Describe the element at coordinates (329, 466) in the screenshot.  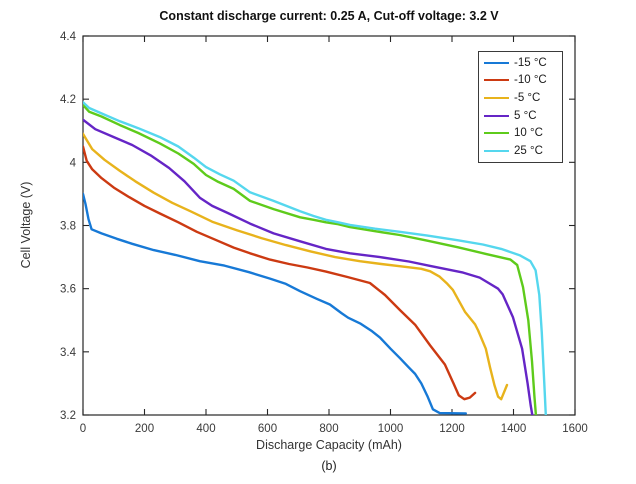
I see `subplot-caption: (b)` at that location.